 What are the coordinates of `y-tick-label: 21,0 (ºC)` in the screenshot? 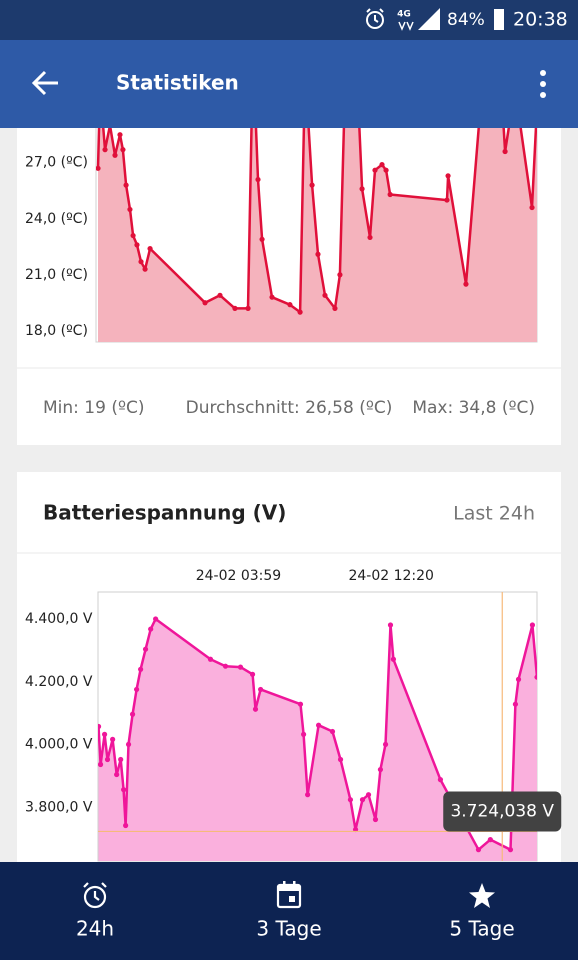 It's located at (56, 275).